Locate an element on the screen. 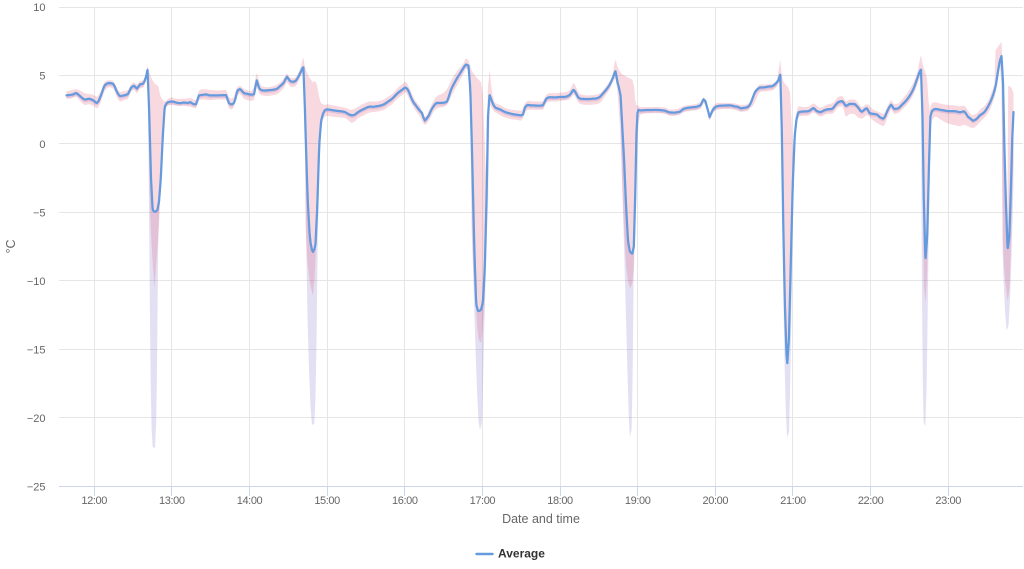 This screenshot has width=1024, height=569. svg-text: 17:00 is located at coordinates (483, 501).